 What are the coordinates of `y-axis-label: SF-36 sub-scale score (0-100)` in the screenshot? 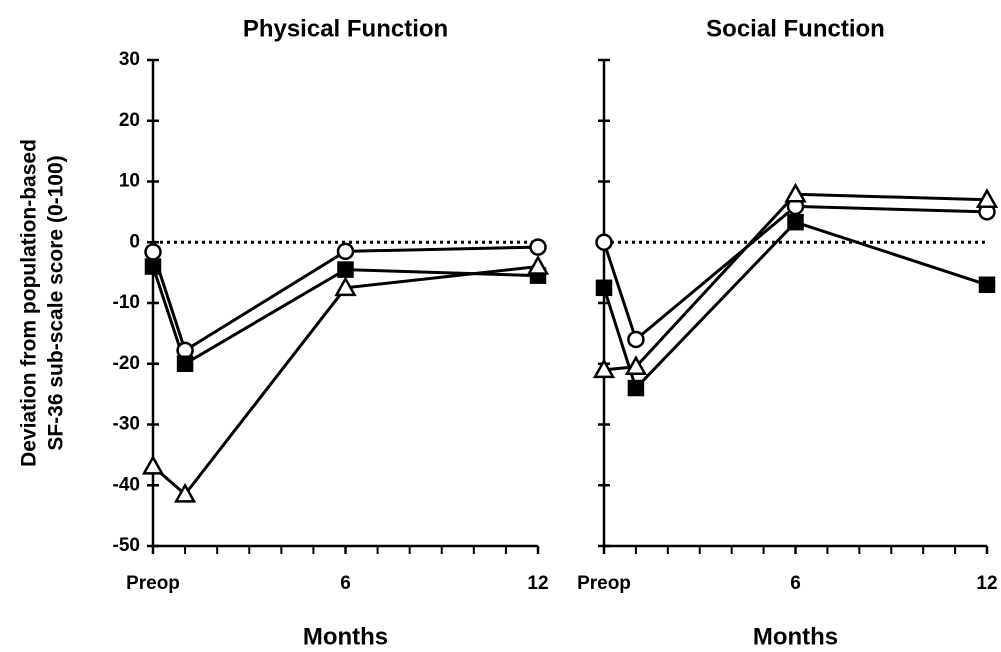 It's located at (56, 302).